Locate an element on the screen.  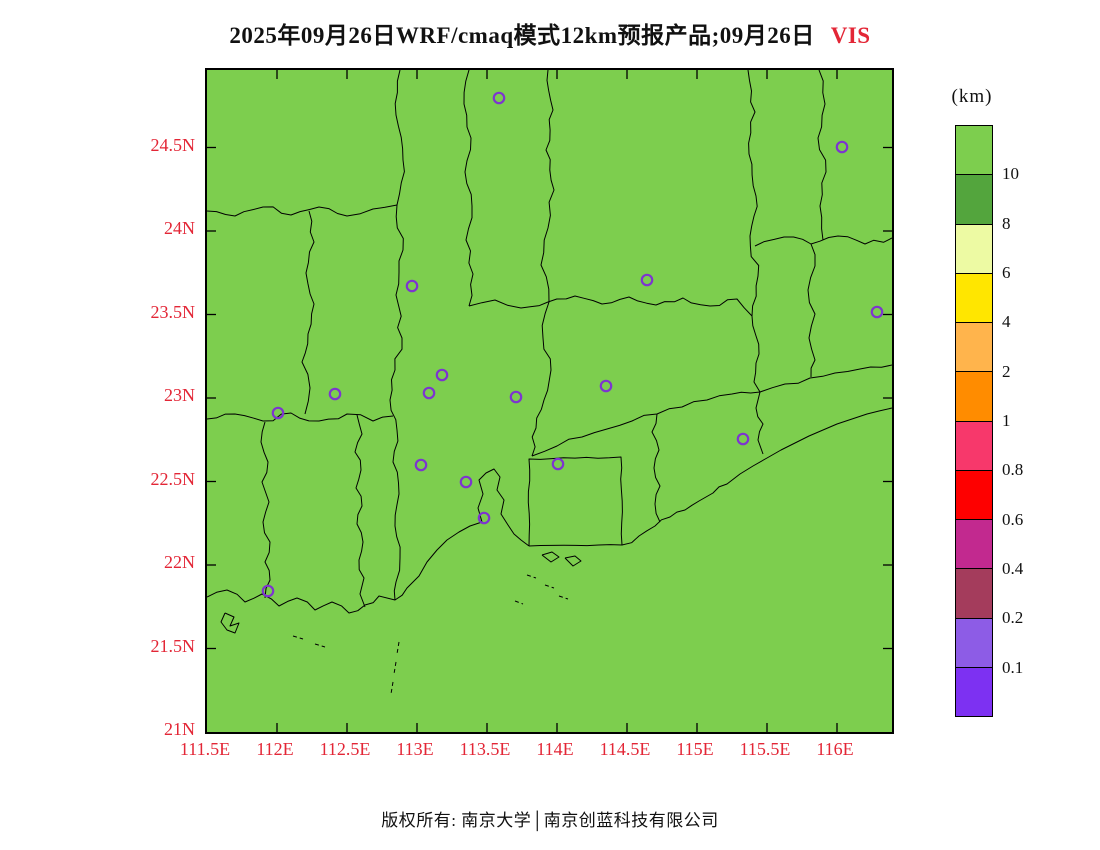
lon-tick-label: 115.5E is located at coordinates (765, 749).